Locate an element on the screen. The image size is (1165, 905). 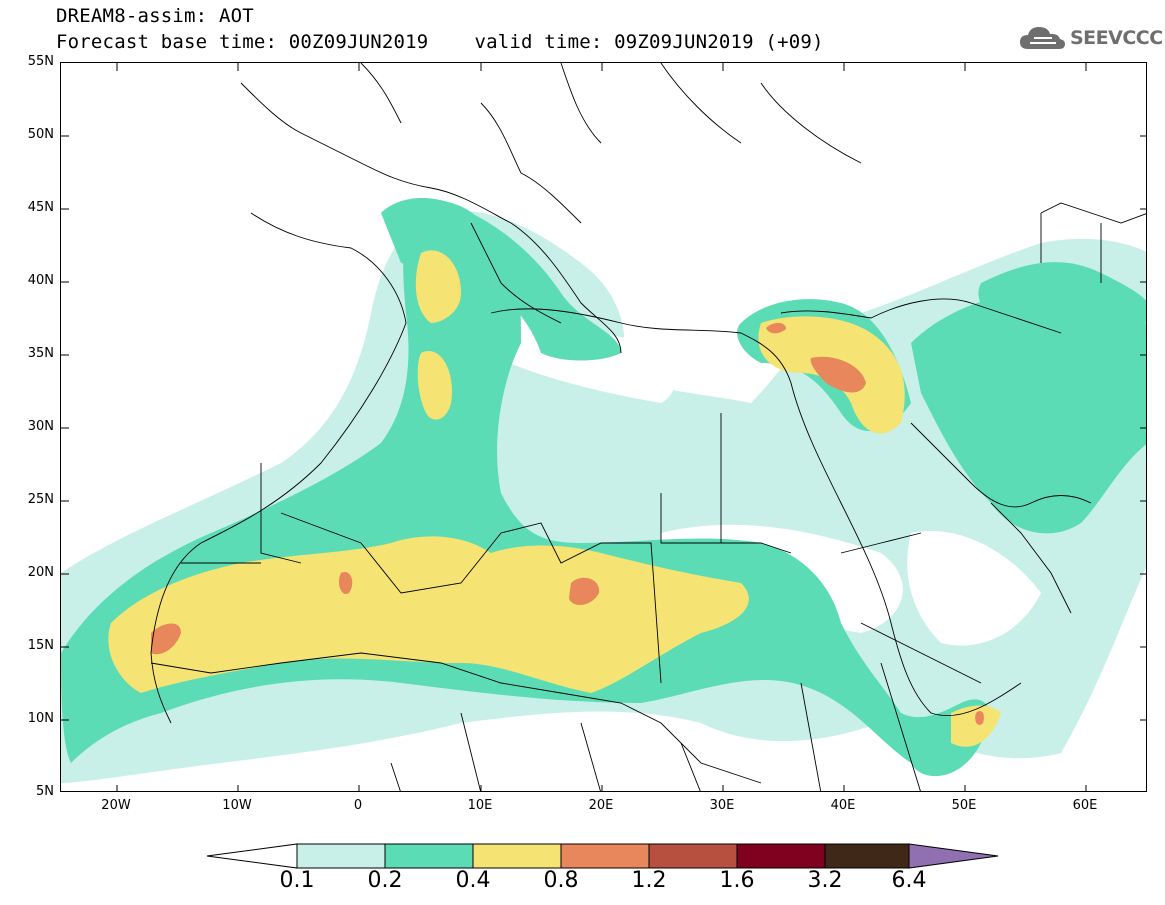
lon-label-30e: 30E is located at coordinates (722, 805).